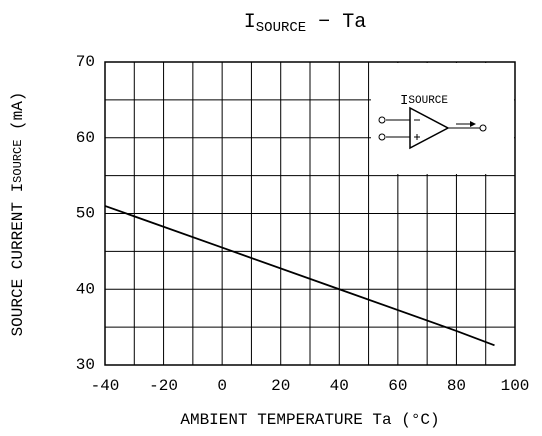  What do you see at coordinates (404, 101) in the screenshot?
I see `annotation-main: I` at bounding box center [404, 101].